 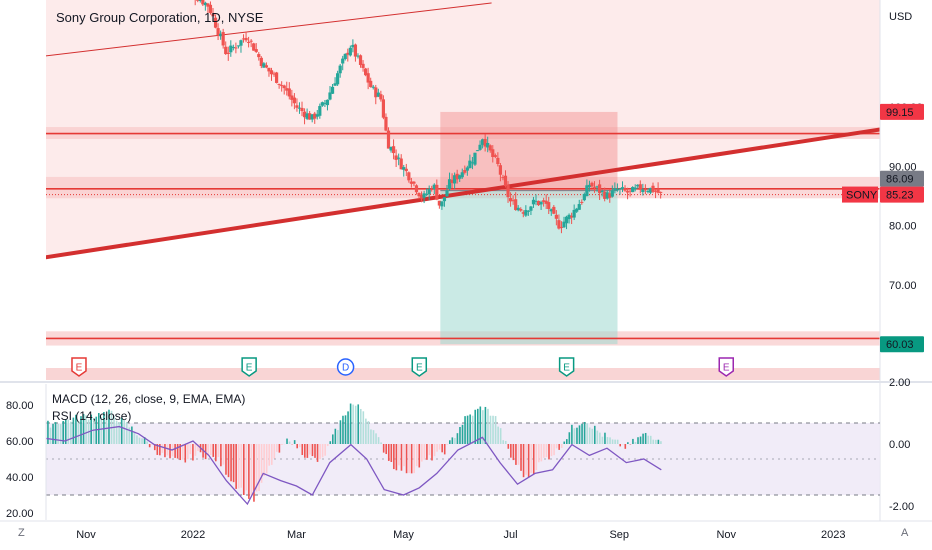 I want to click on macd-legend: MACD (12, 26, close, 9, EMA, EMA), so click(x=149, y=399).